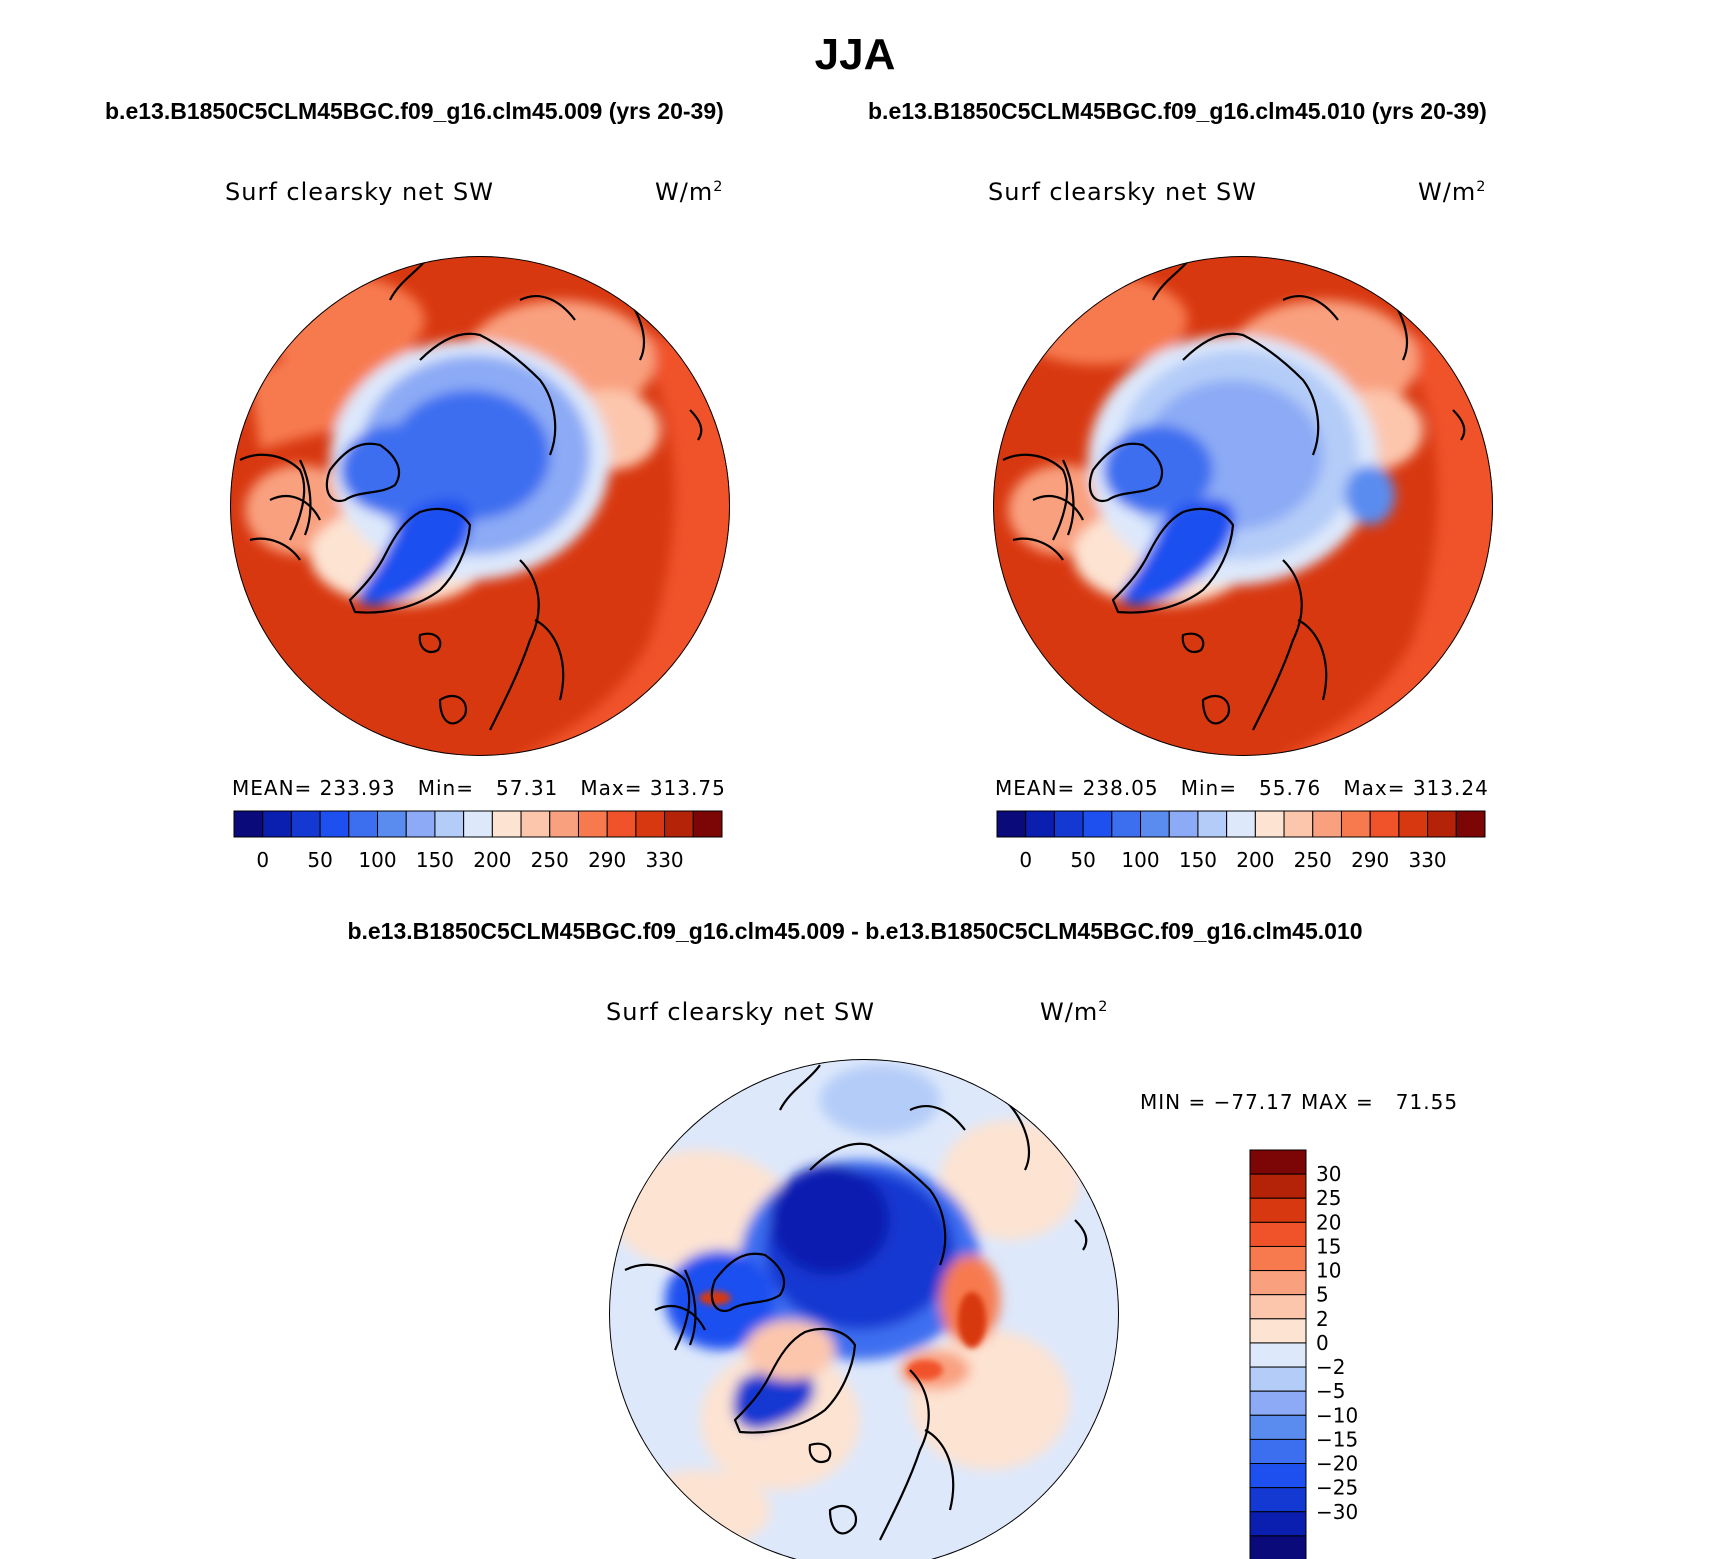  I want to click on left-colorbar-label: 0, so click(262, 860).